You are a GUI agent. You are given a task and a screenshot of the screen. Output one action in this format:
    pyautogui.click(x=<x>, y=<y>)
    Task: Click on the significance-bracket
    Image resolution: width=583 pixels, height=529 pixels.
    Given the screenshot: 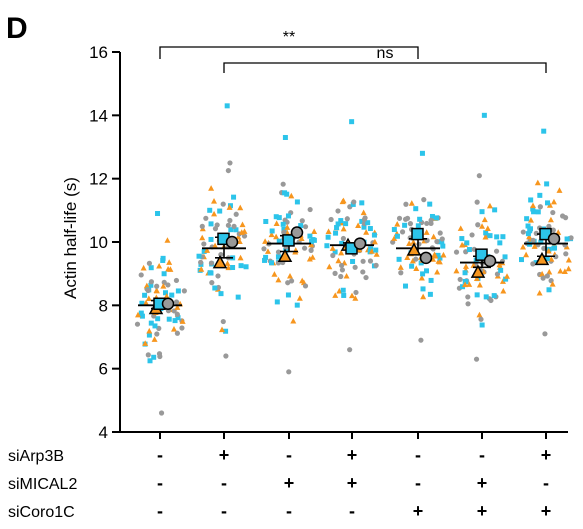 What is the action you would take?
    pyautogui.click(x=289, y=52)
    